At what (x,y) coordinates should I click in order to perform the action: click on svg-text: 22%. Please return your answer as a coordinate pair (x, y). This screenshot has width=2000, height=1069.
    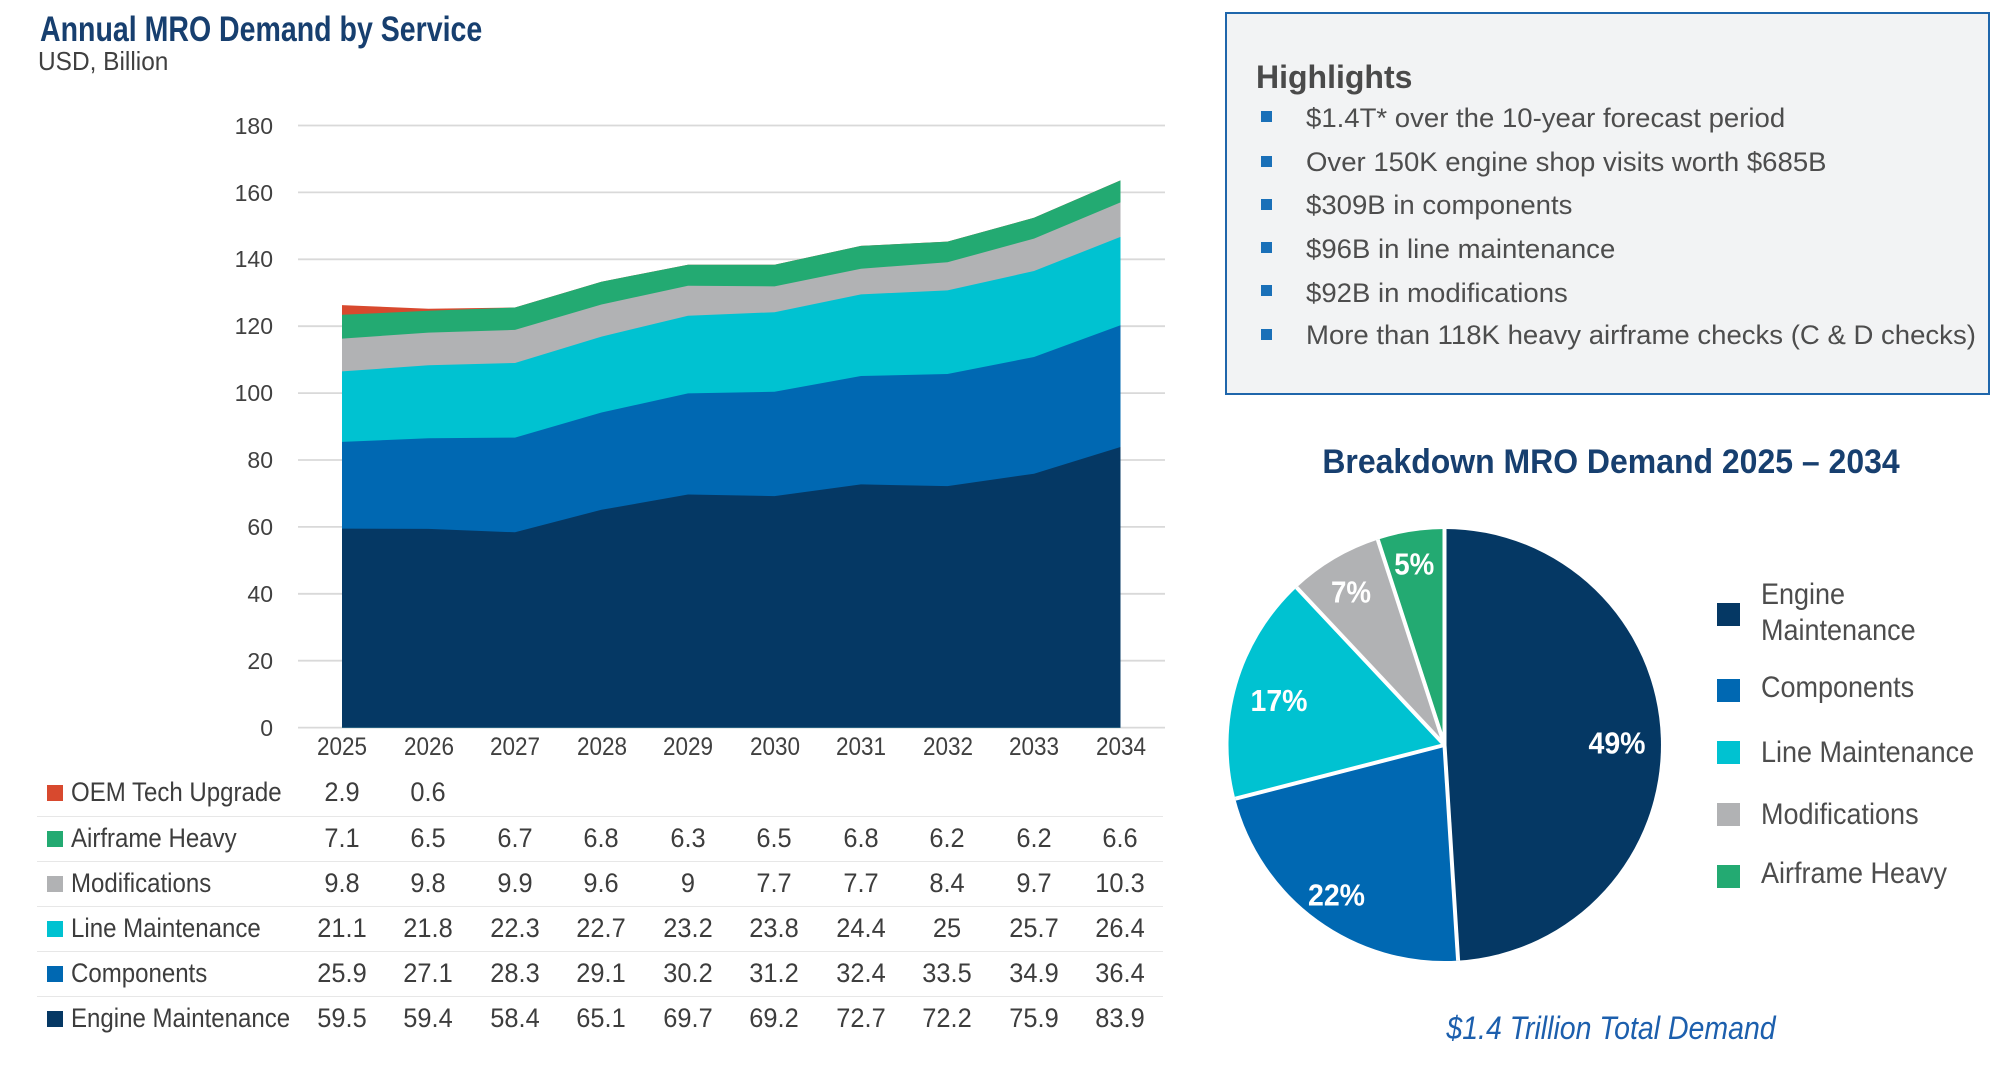
    Looking at the image, I should click on (1336, 894).